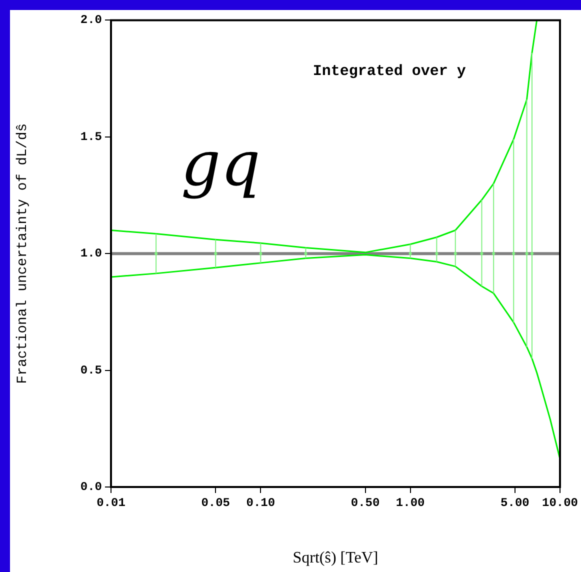  What do you see at coordinates (515, 503) in the screenshot?
I see `x-tick-label: 5.00` at bounding box center [515, 503].